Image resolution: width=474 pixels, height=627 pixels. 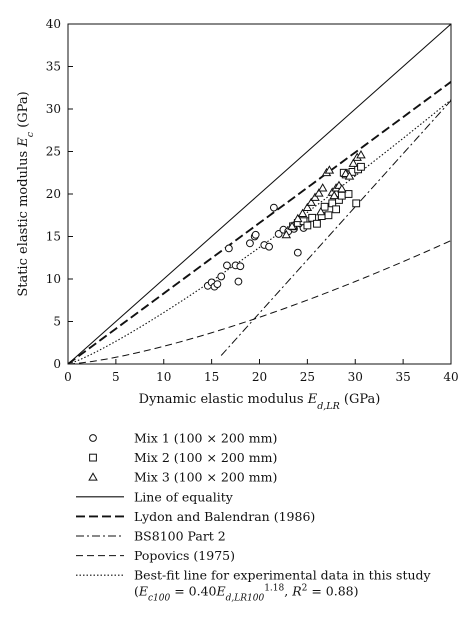 What do you see at coordinates (307, 377) in the screenshot?
I see `x-tick-label: 25` at bounding box center [307, 377].